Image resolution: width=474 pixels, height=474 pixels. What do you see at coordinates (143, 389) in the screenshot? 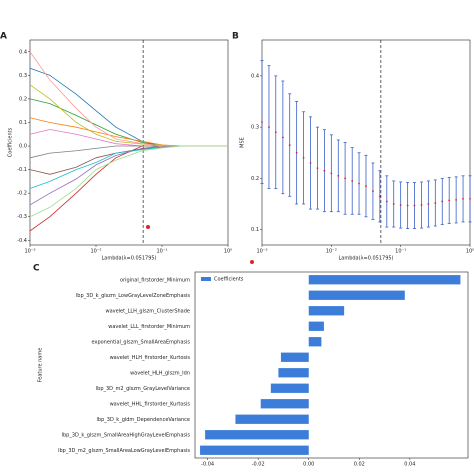
I see `category-label: lbp_3D_m2_glszm_GrayLevelVariance` at bounding box center [143, 389].